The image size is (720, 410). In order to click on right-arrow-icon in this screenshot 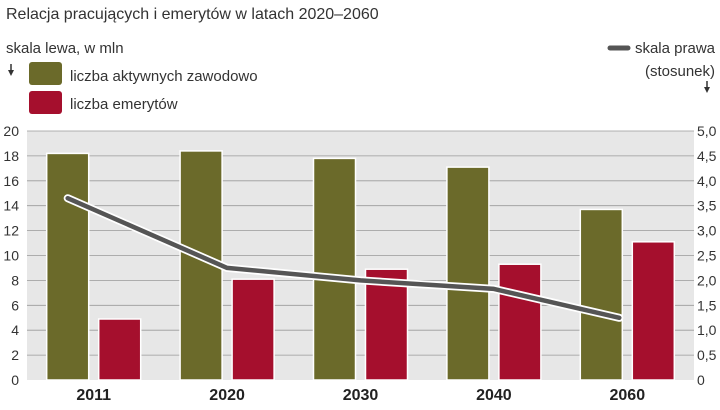, I will do `click(707, 87)`.